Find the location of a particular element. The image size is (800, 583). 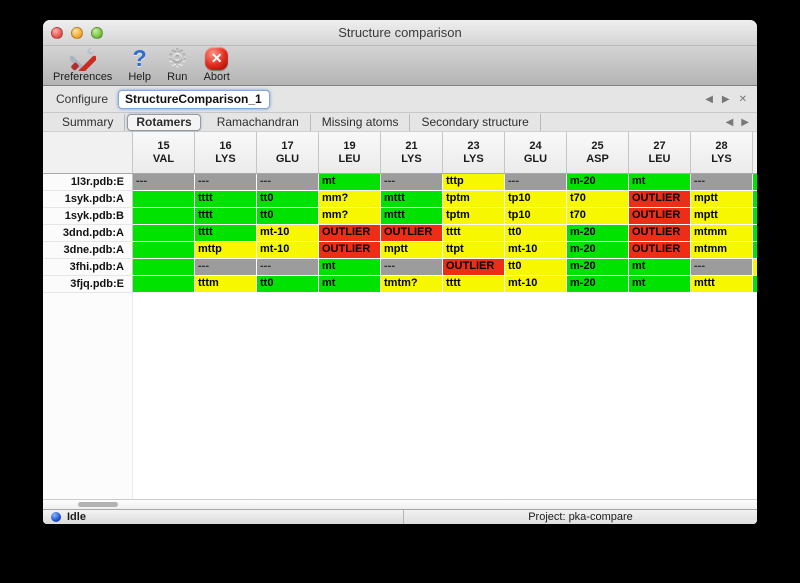

zoom-window-button is located at coordinates (97, 33).